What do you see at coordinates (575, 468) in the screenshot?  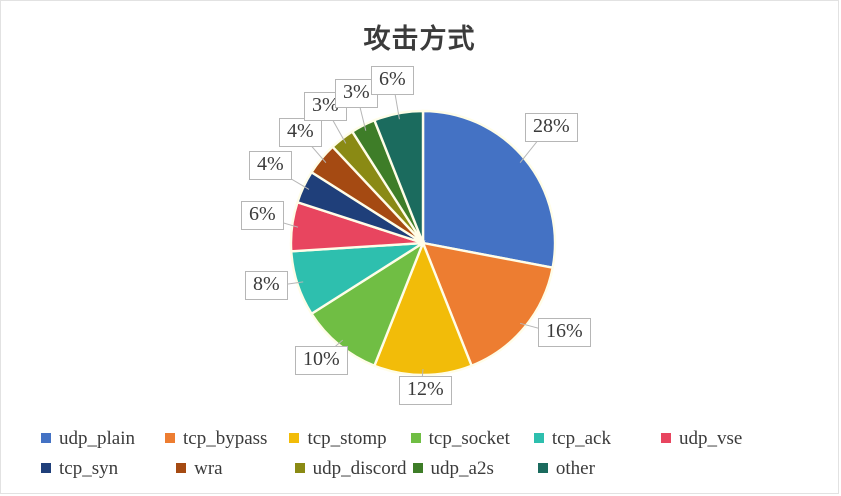 I see `legend-label: other` at bounding box center [575, 468].